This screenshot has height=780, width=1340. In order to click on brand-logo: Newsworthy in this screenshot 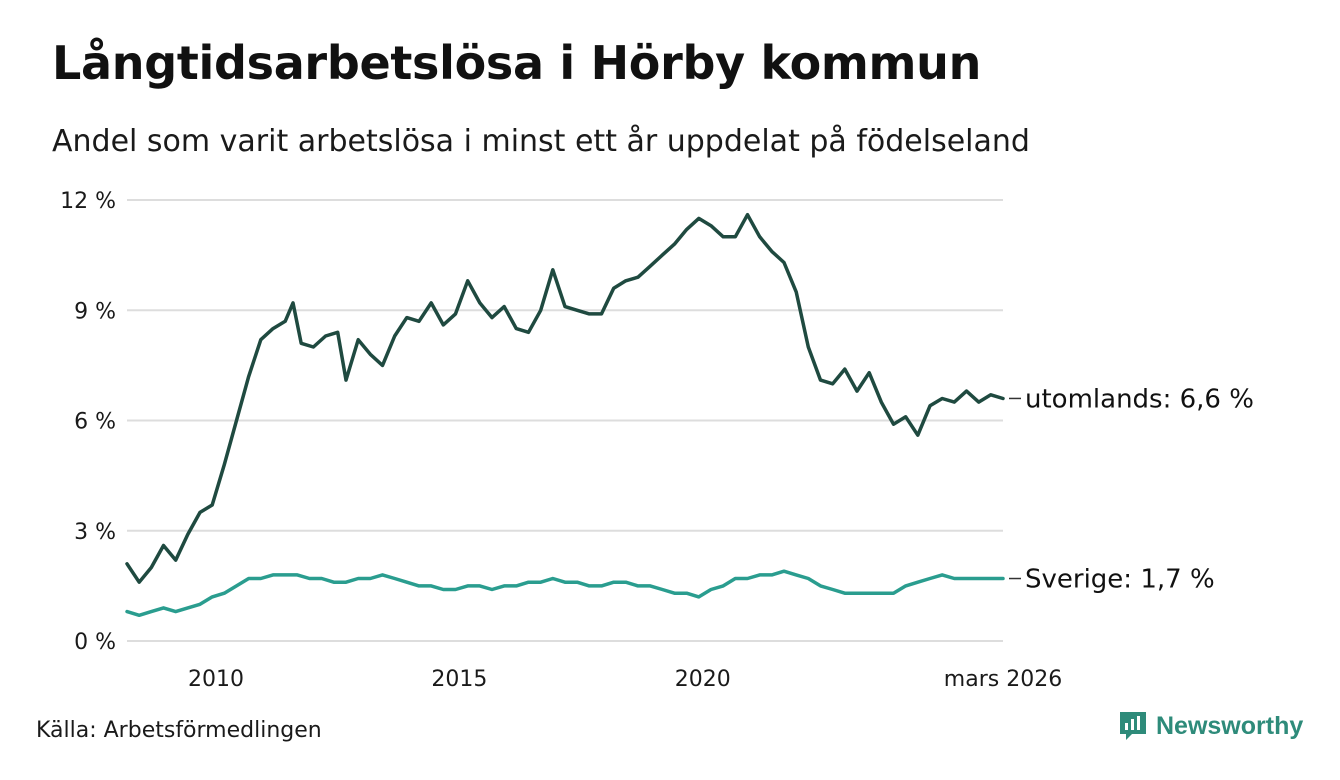, I will do `click(1210, 726)`.